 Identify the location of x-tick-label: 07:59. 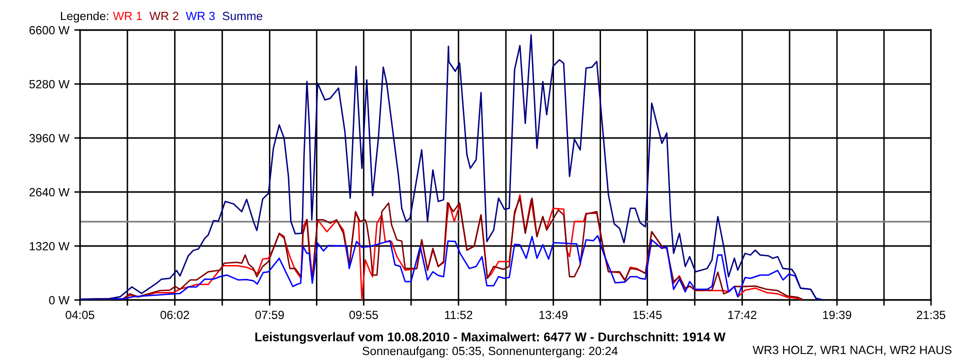
(269, 315).